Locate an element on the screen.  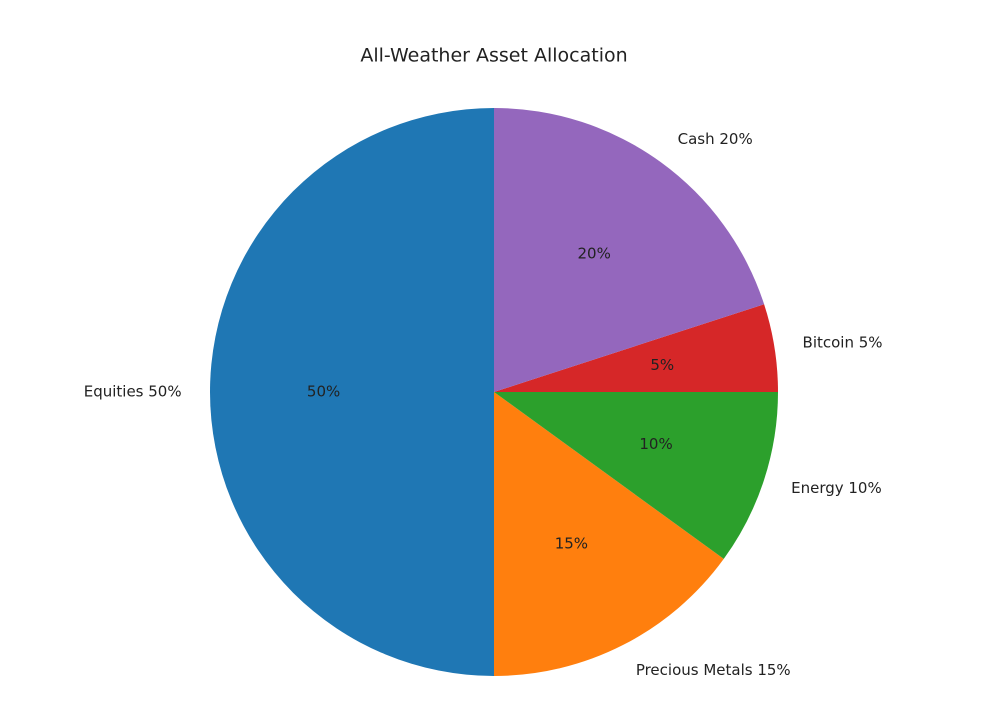
value-label: 20% is located at coordinates (593, 254).